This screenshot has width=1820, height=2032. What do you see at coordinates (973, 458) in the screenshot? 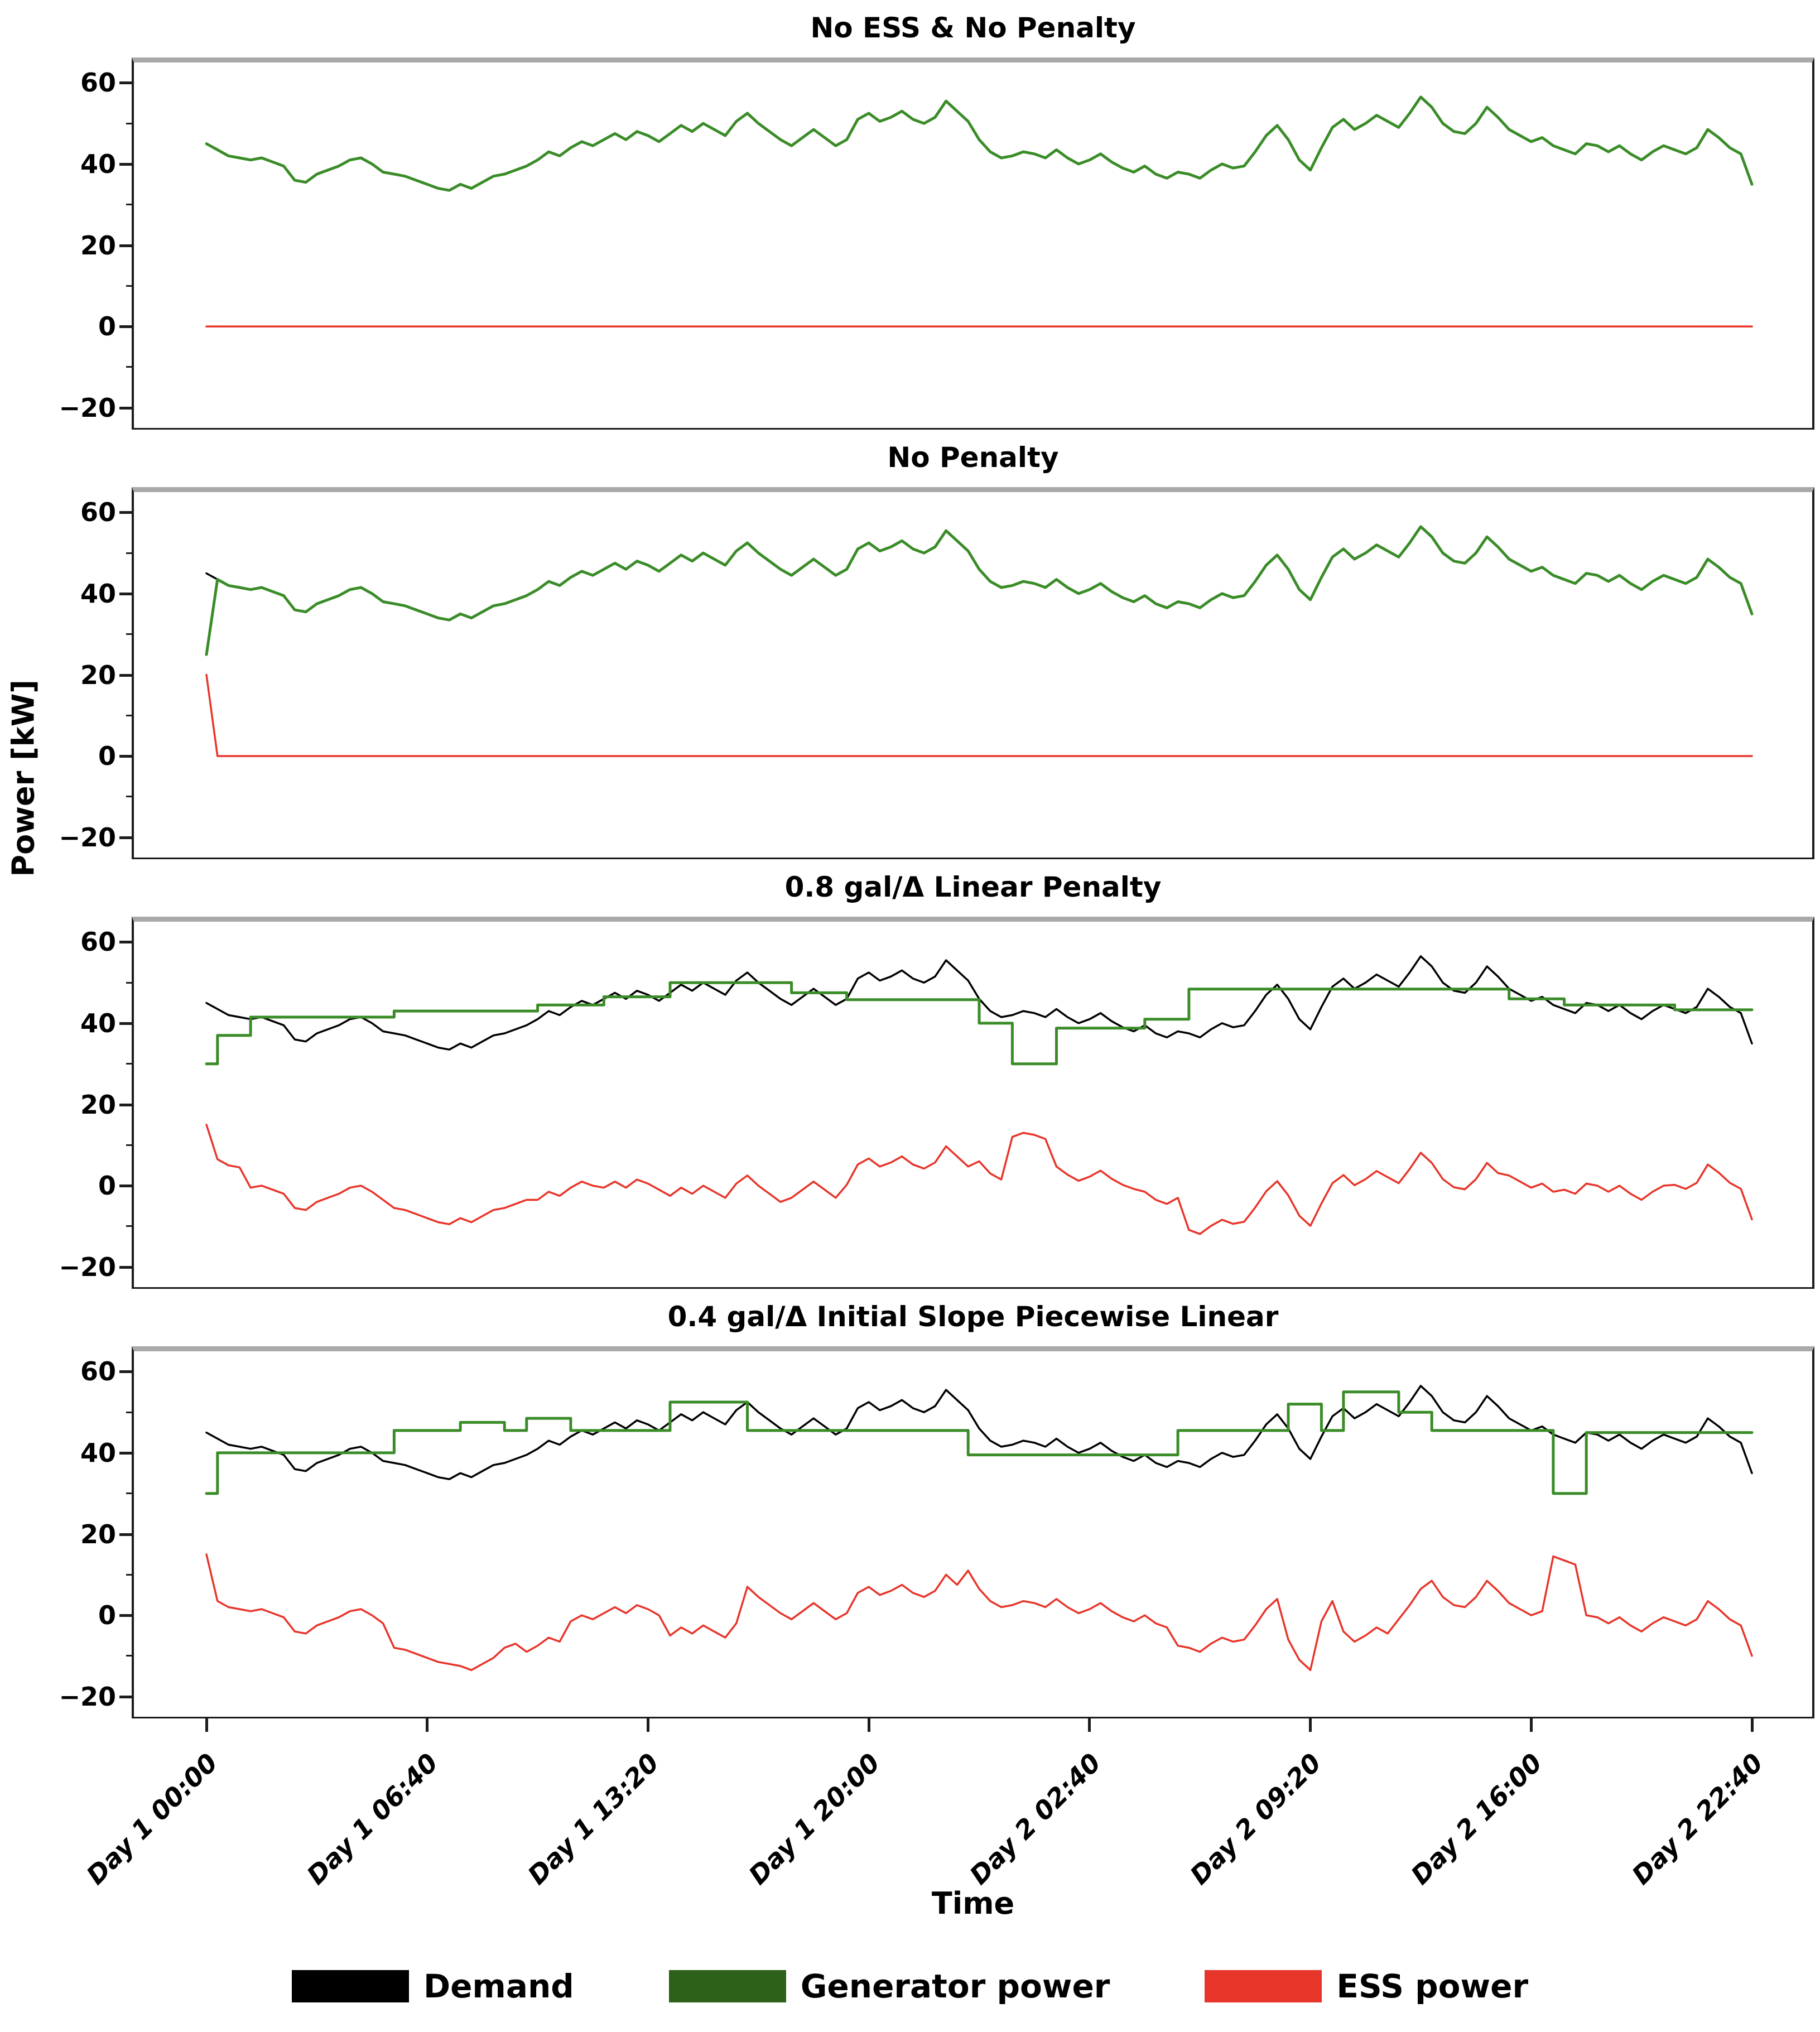
I see `panel-title: No Penalty` at bounding box center [973, 458].